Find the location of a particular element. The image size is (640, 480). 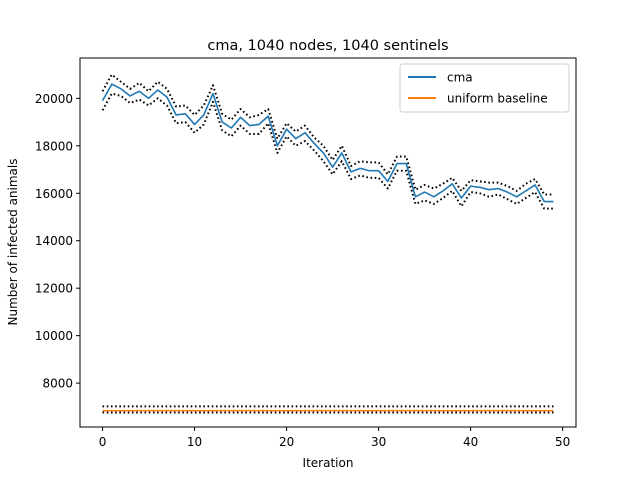

y-axis-label: Number of infected animals is located at coordinates (13, 242).